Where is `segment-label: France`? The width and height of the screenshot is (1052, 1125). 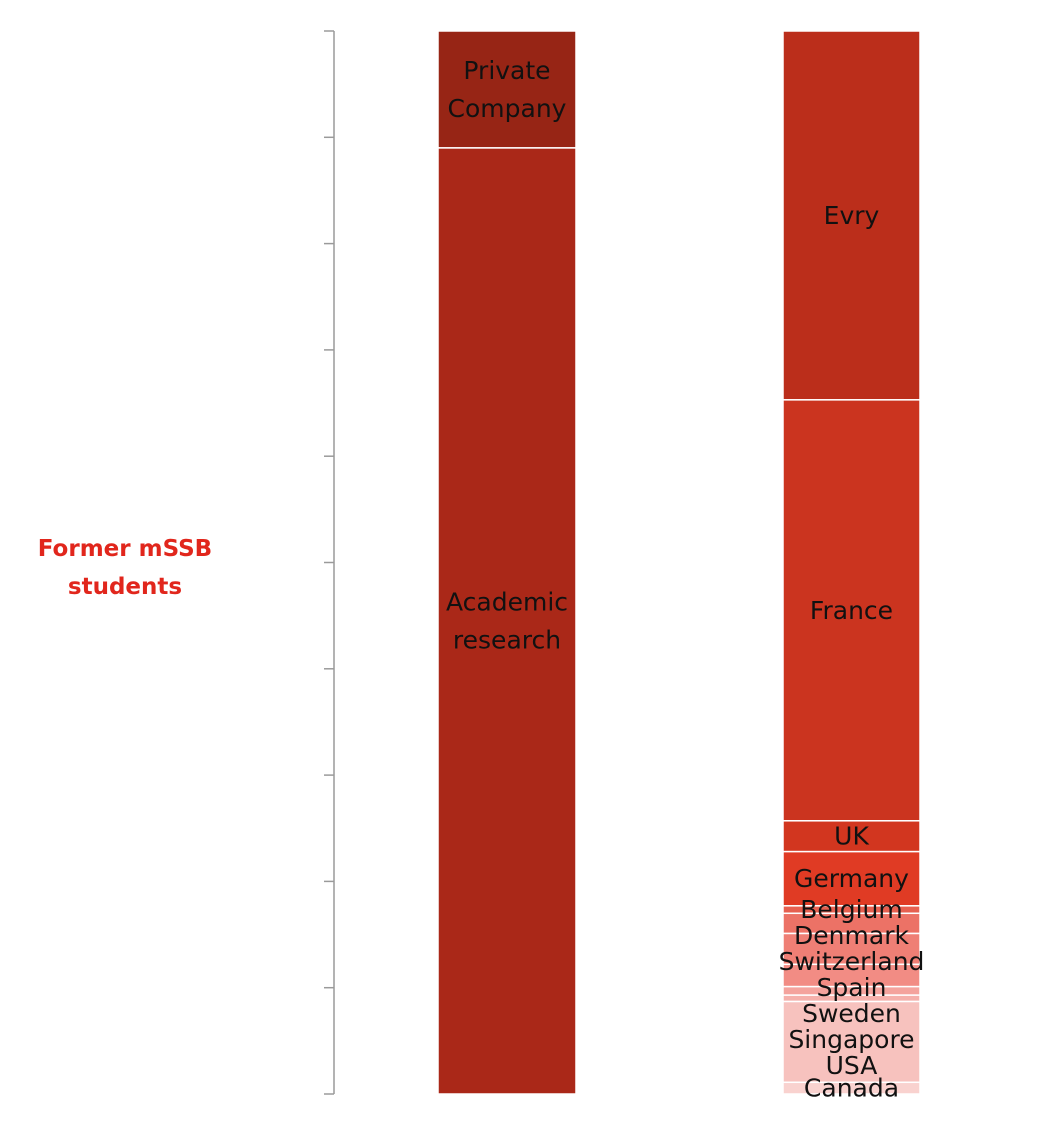 segment-label: France is located at coordinates (851, 610).